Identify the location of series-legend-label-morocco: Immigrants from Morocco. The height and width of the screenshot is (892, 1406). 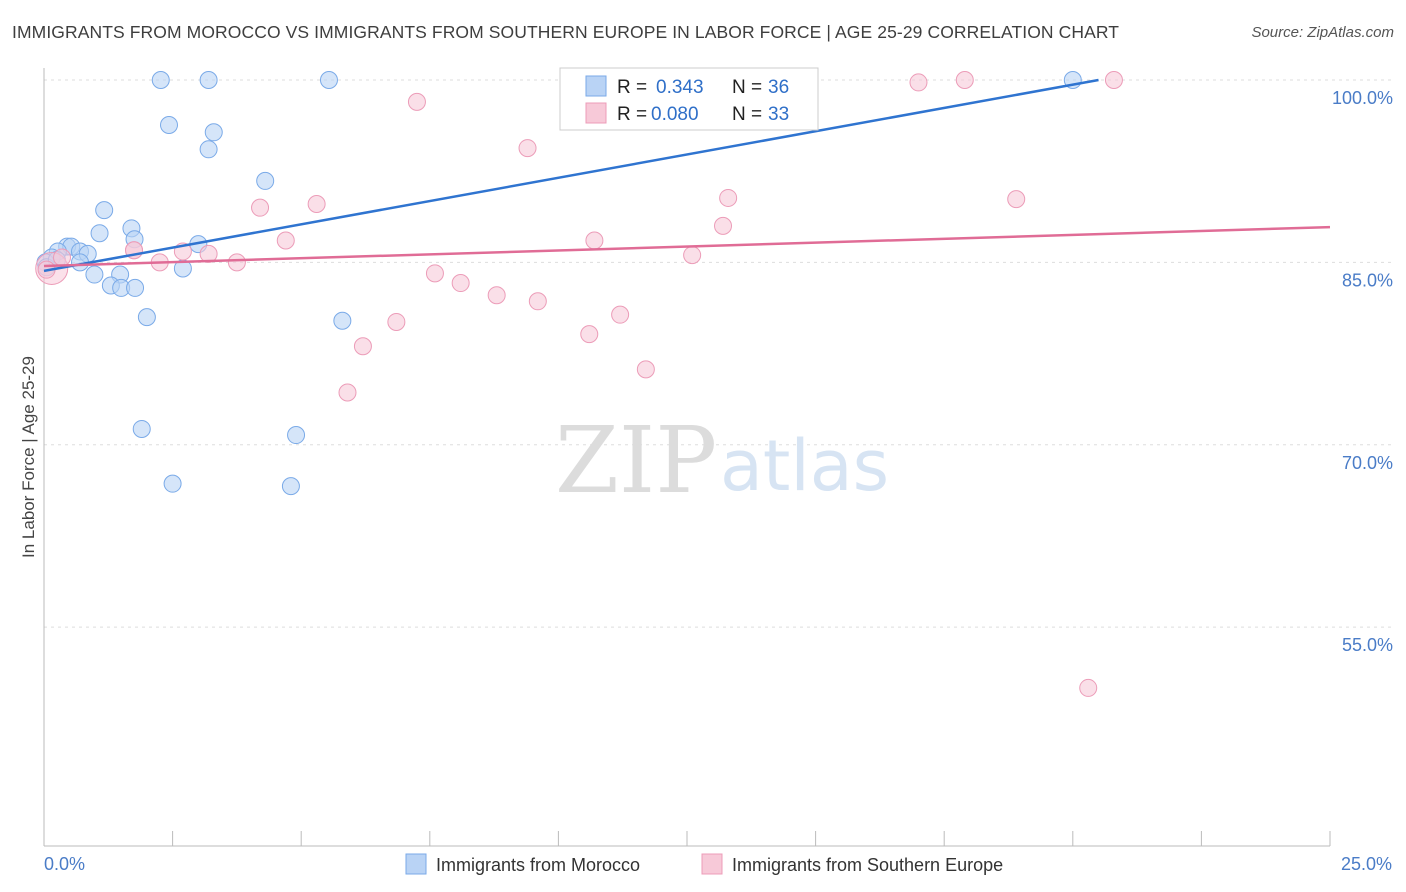
(538, 865).